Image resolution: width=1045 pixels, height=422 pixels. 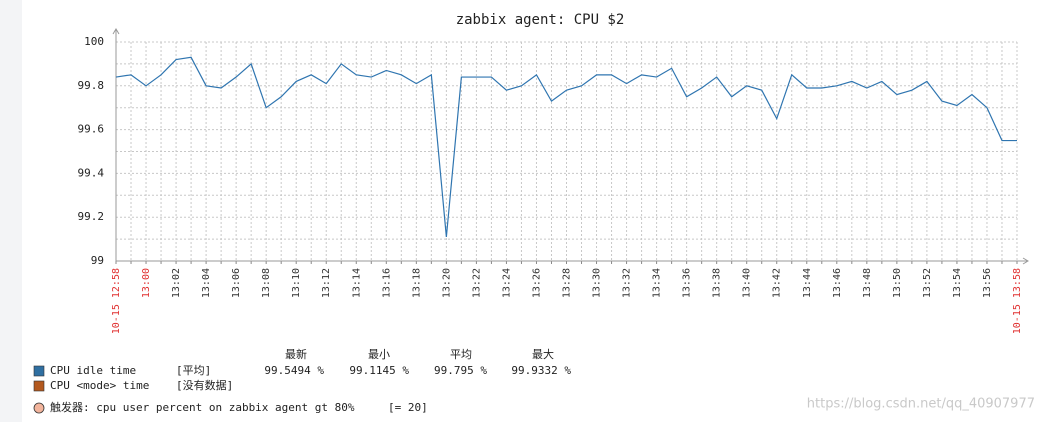 I want to click on legend-header: 最大, so click(x=543, y=354).